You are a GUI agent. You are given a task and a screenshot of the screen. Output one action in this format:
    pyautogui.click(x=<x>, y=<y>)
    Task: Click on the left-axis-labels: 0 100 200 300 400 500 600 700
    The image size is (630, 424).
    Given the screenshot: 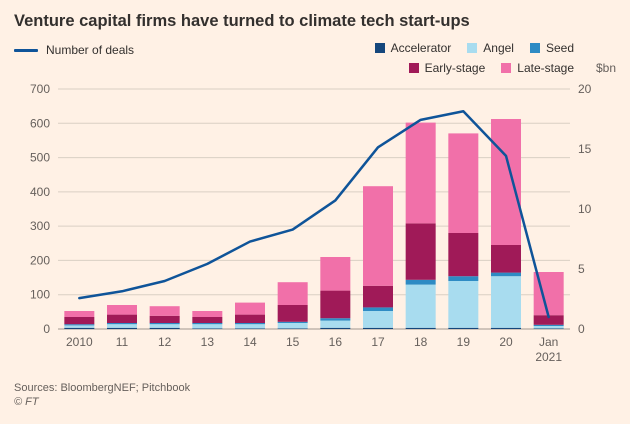 What is the action you would take?
    pyautogui.click(x=40, y=209)
    